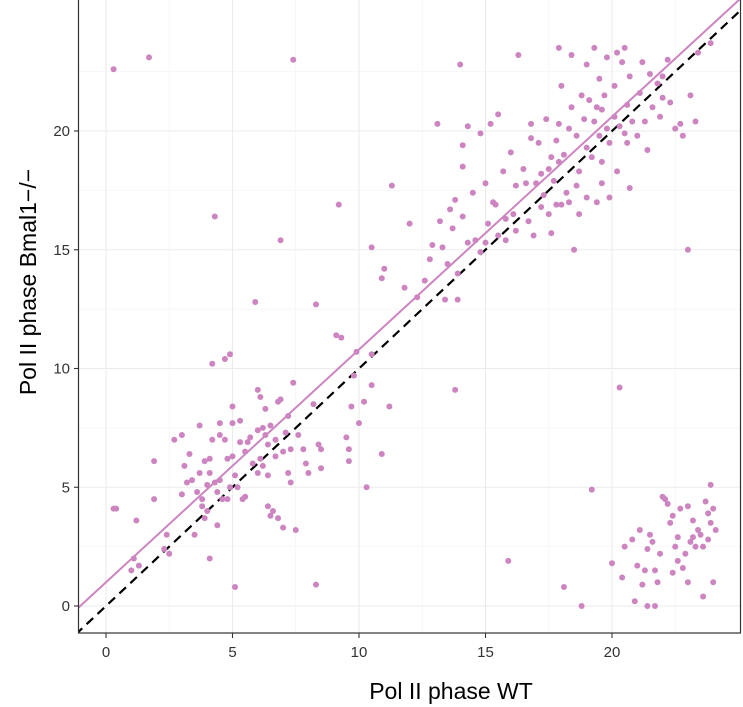 The height and width of the screenshot is (707, 743). I want to click on y-axis-ticks: 0 5 10 15 20, so click(66, 369).